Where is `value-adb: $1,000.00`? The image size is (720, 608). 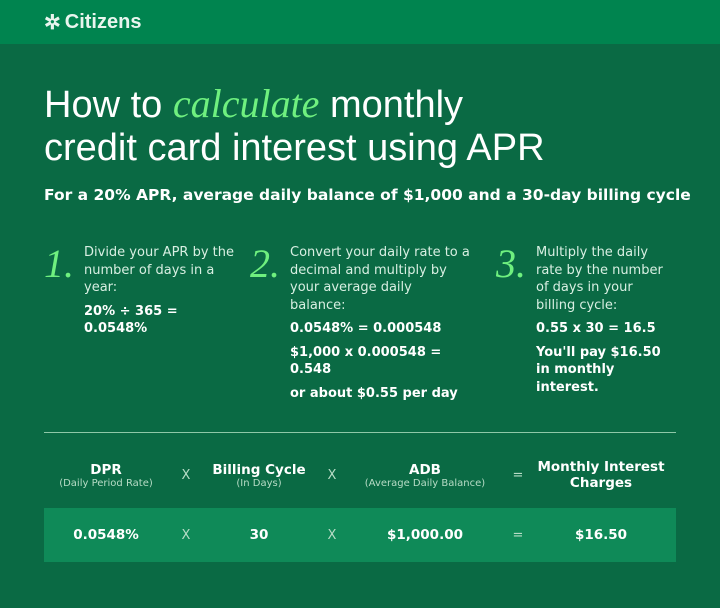
value-adb: $1,000.00 is located at coordinates (424, 535).